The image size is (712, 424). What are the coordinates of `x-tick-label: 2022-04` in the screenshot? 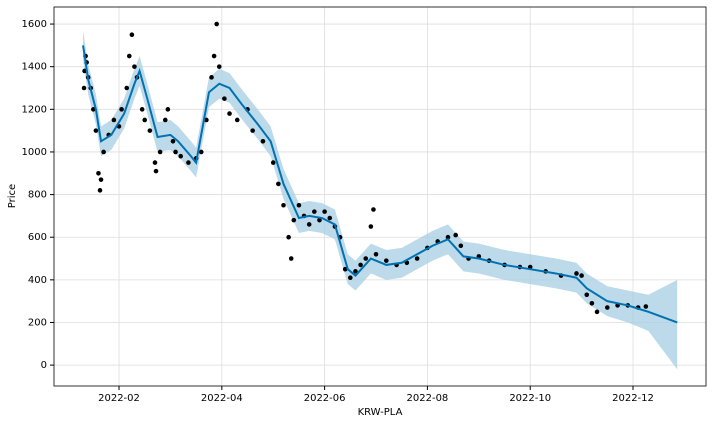 It's located at (222, 398).